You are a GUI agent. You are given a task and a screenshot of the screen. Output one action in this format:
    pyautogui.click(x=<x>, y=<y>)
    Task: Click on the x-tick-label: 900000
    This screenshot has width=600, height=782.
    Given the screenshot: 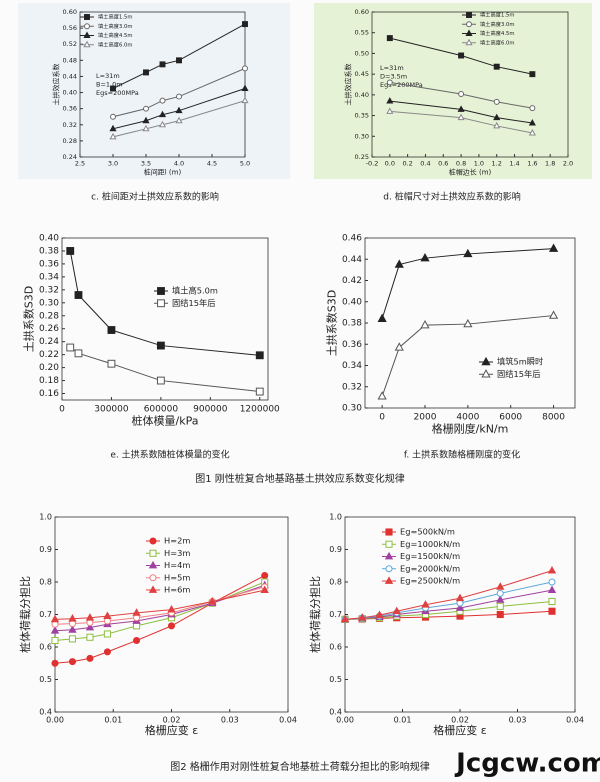 What is the action you would take?
    pyautogui.click(x=210, y=410)
    